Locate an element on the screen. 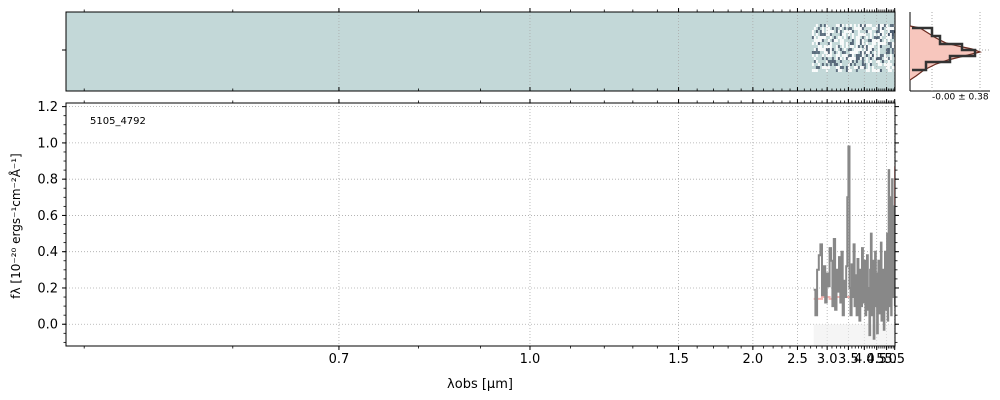 The height and width of the screenshot is (400, 1000). observed-spectrum is located at coordinates (854, 242).